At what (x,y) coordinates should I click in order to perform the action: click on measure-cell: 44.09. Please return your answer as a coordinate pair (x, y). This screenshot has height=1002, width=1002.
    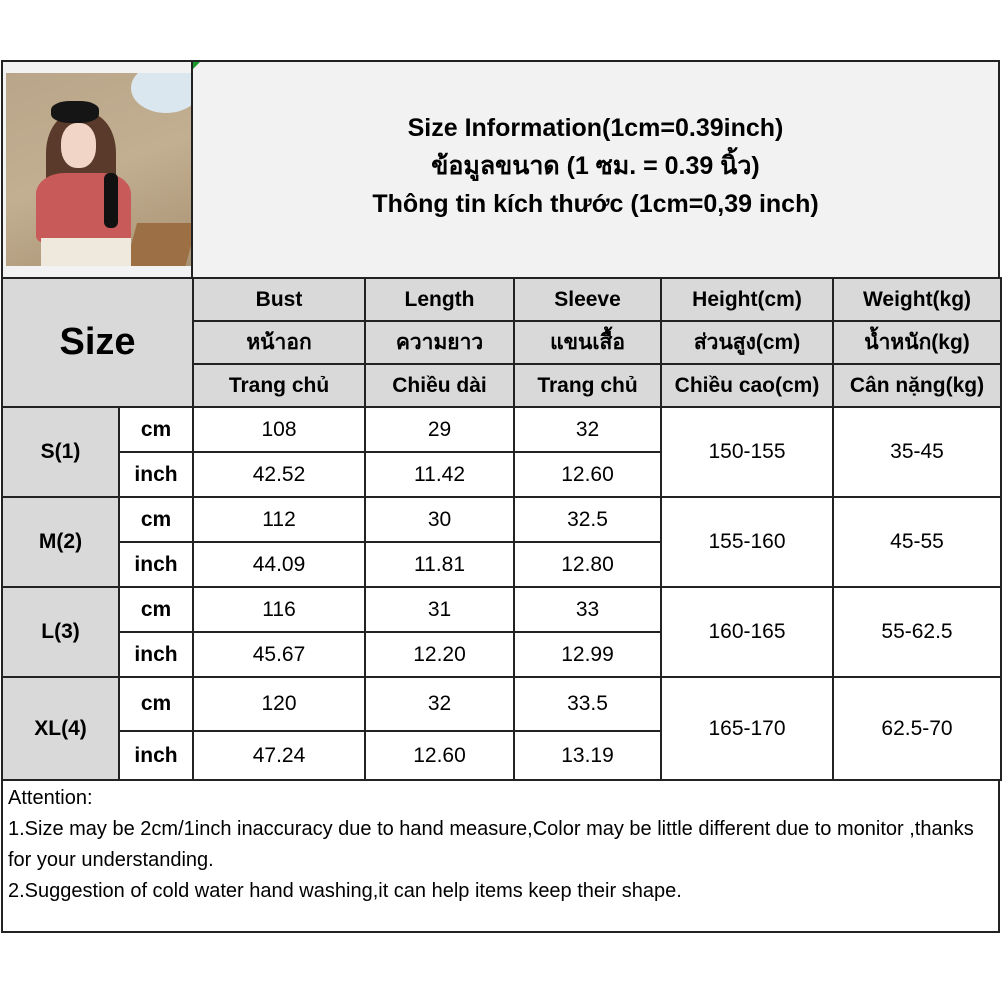
    Looking at the image, I should click on (279, 564).